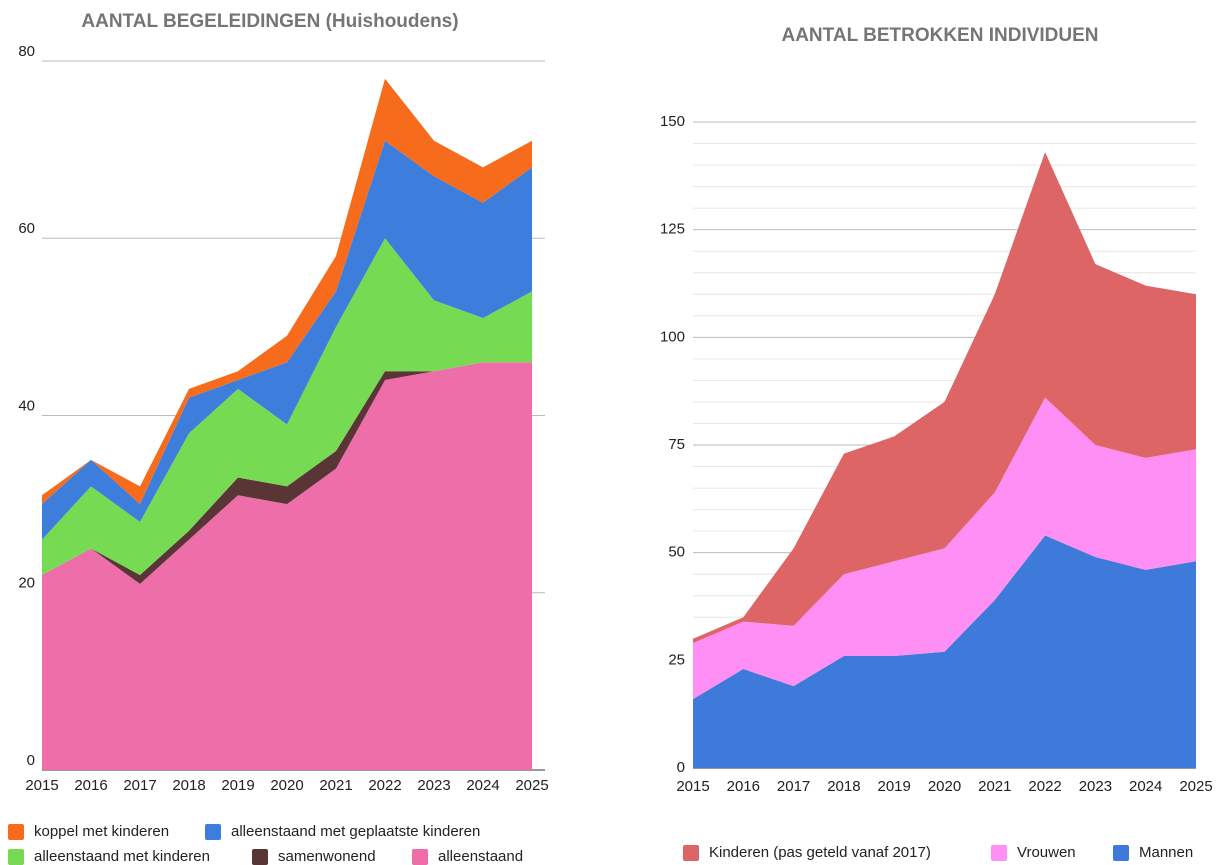  I want to click on y-tick-label: 100, so click(672, 336).